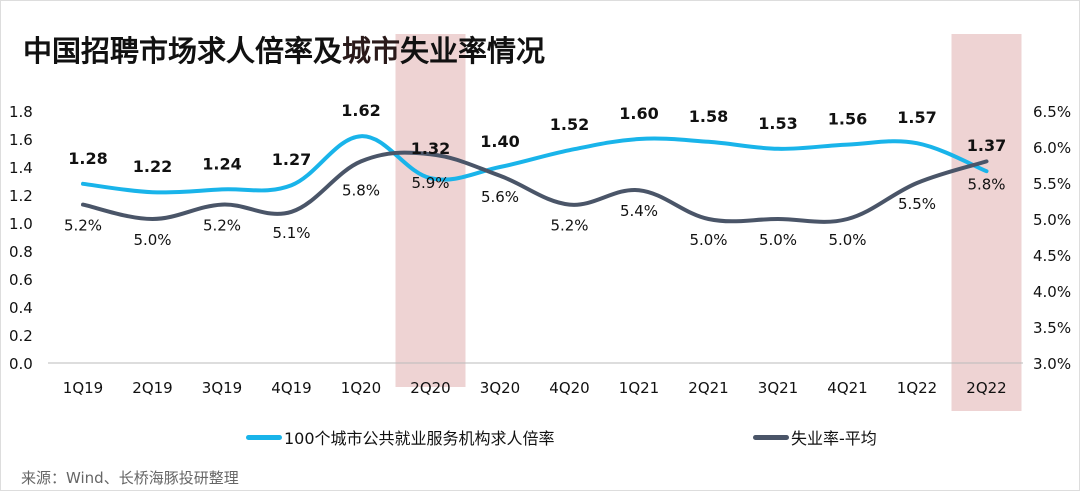  Describe the element at coordinates (152, 166) in the screenshot. I see `data-label-ratio: 1.22` at that location.